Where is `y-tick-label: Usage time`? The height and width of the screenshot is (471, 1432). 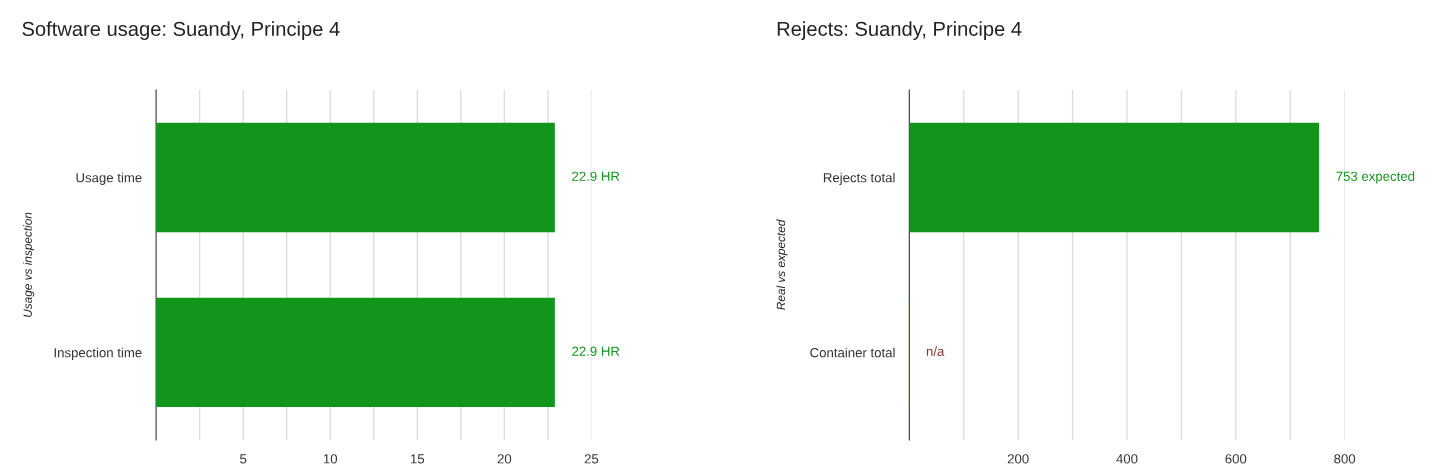 y-tick-label: Usage time is located at coordinates (109, 178).